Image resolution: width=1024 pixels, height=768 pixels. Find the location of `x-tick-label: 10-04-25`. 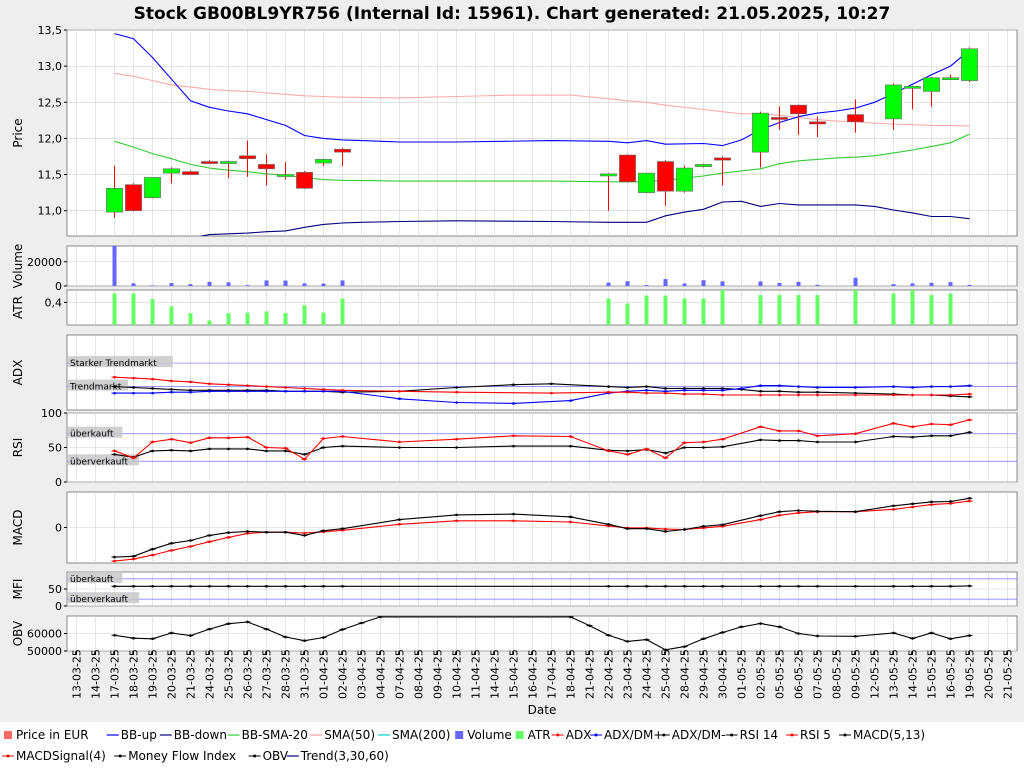

x-tick-label: 10-04-25 is located at coordinates (457, 674).